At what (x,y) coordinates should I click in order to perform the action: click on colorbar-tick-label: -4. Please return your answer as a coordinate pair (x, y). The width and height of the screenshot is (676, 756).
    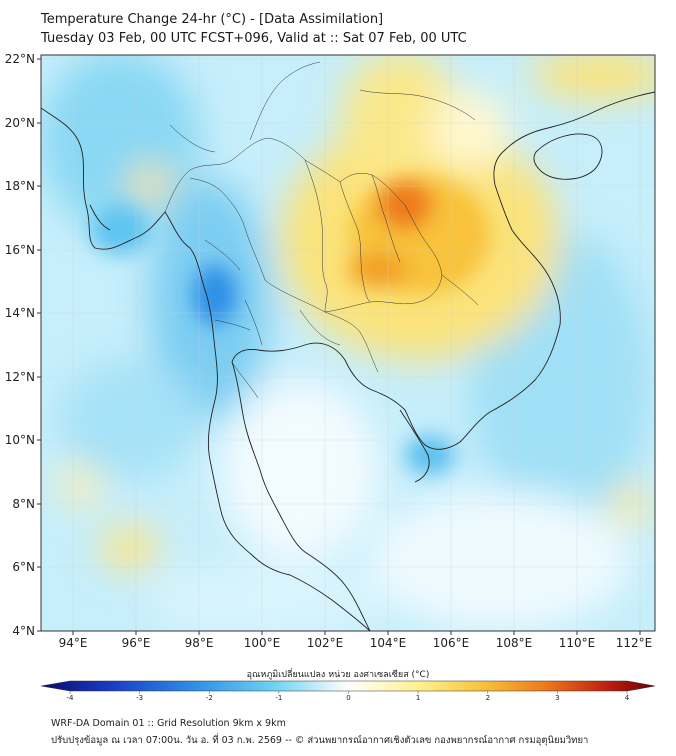
    Looking at the image, I should click on (70, 698).